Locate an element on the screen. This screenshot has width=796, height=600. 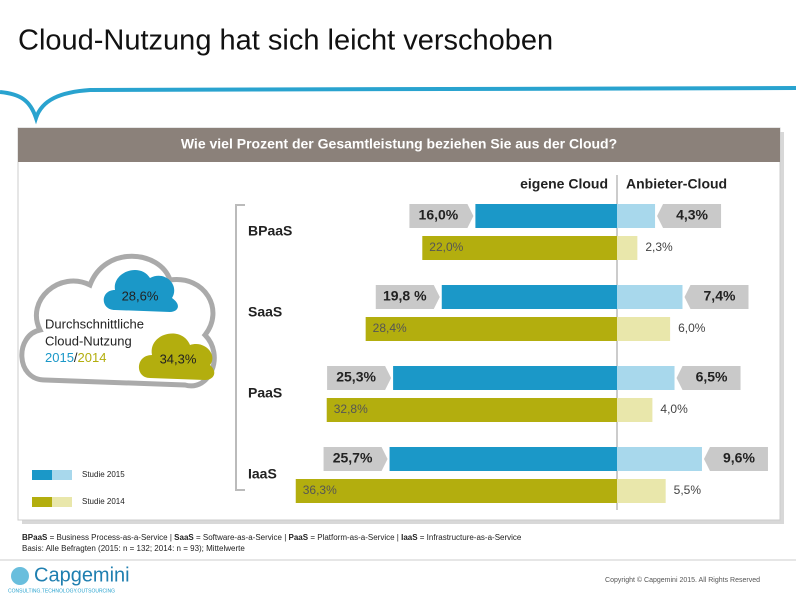
slide-title: Cloud-Nutzung hat sich leicht verschoben is located at coordinates (285, 41).